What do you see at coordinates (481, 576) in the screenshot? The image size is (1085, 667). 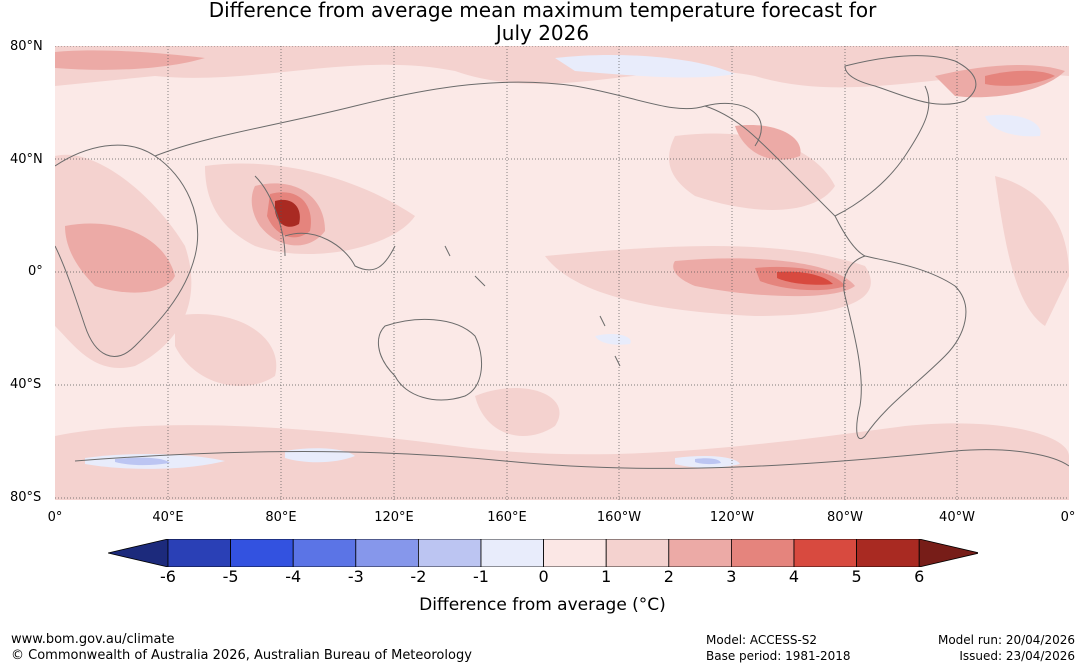 I see `colorbar-tick-label: -1` at bounding box center [481, 576].